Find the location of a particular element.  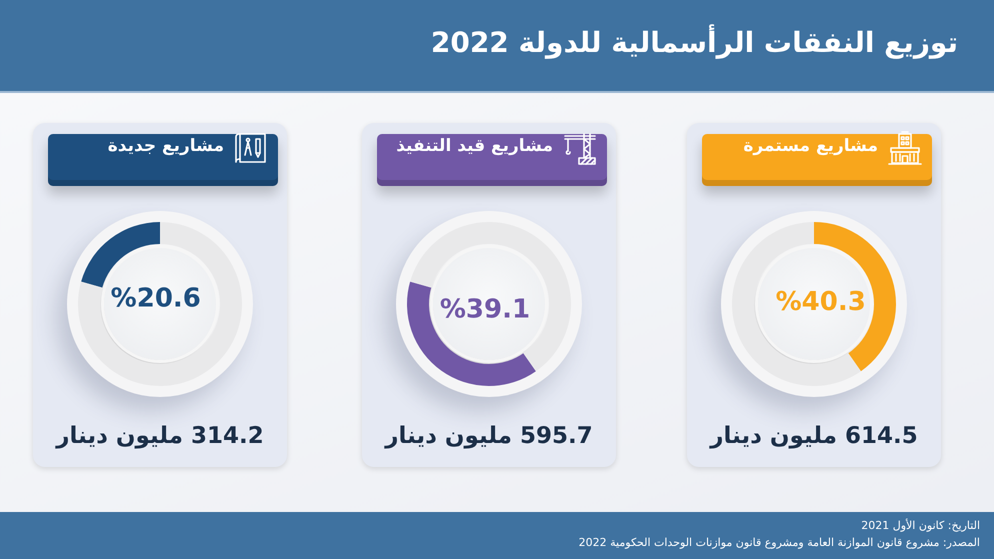

chart-subtitle: مشاريع قيد التنفيذ is located at coordinates (474, 146).